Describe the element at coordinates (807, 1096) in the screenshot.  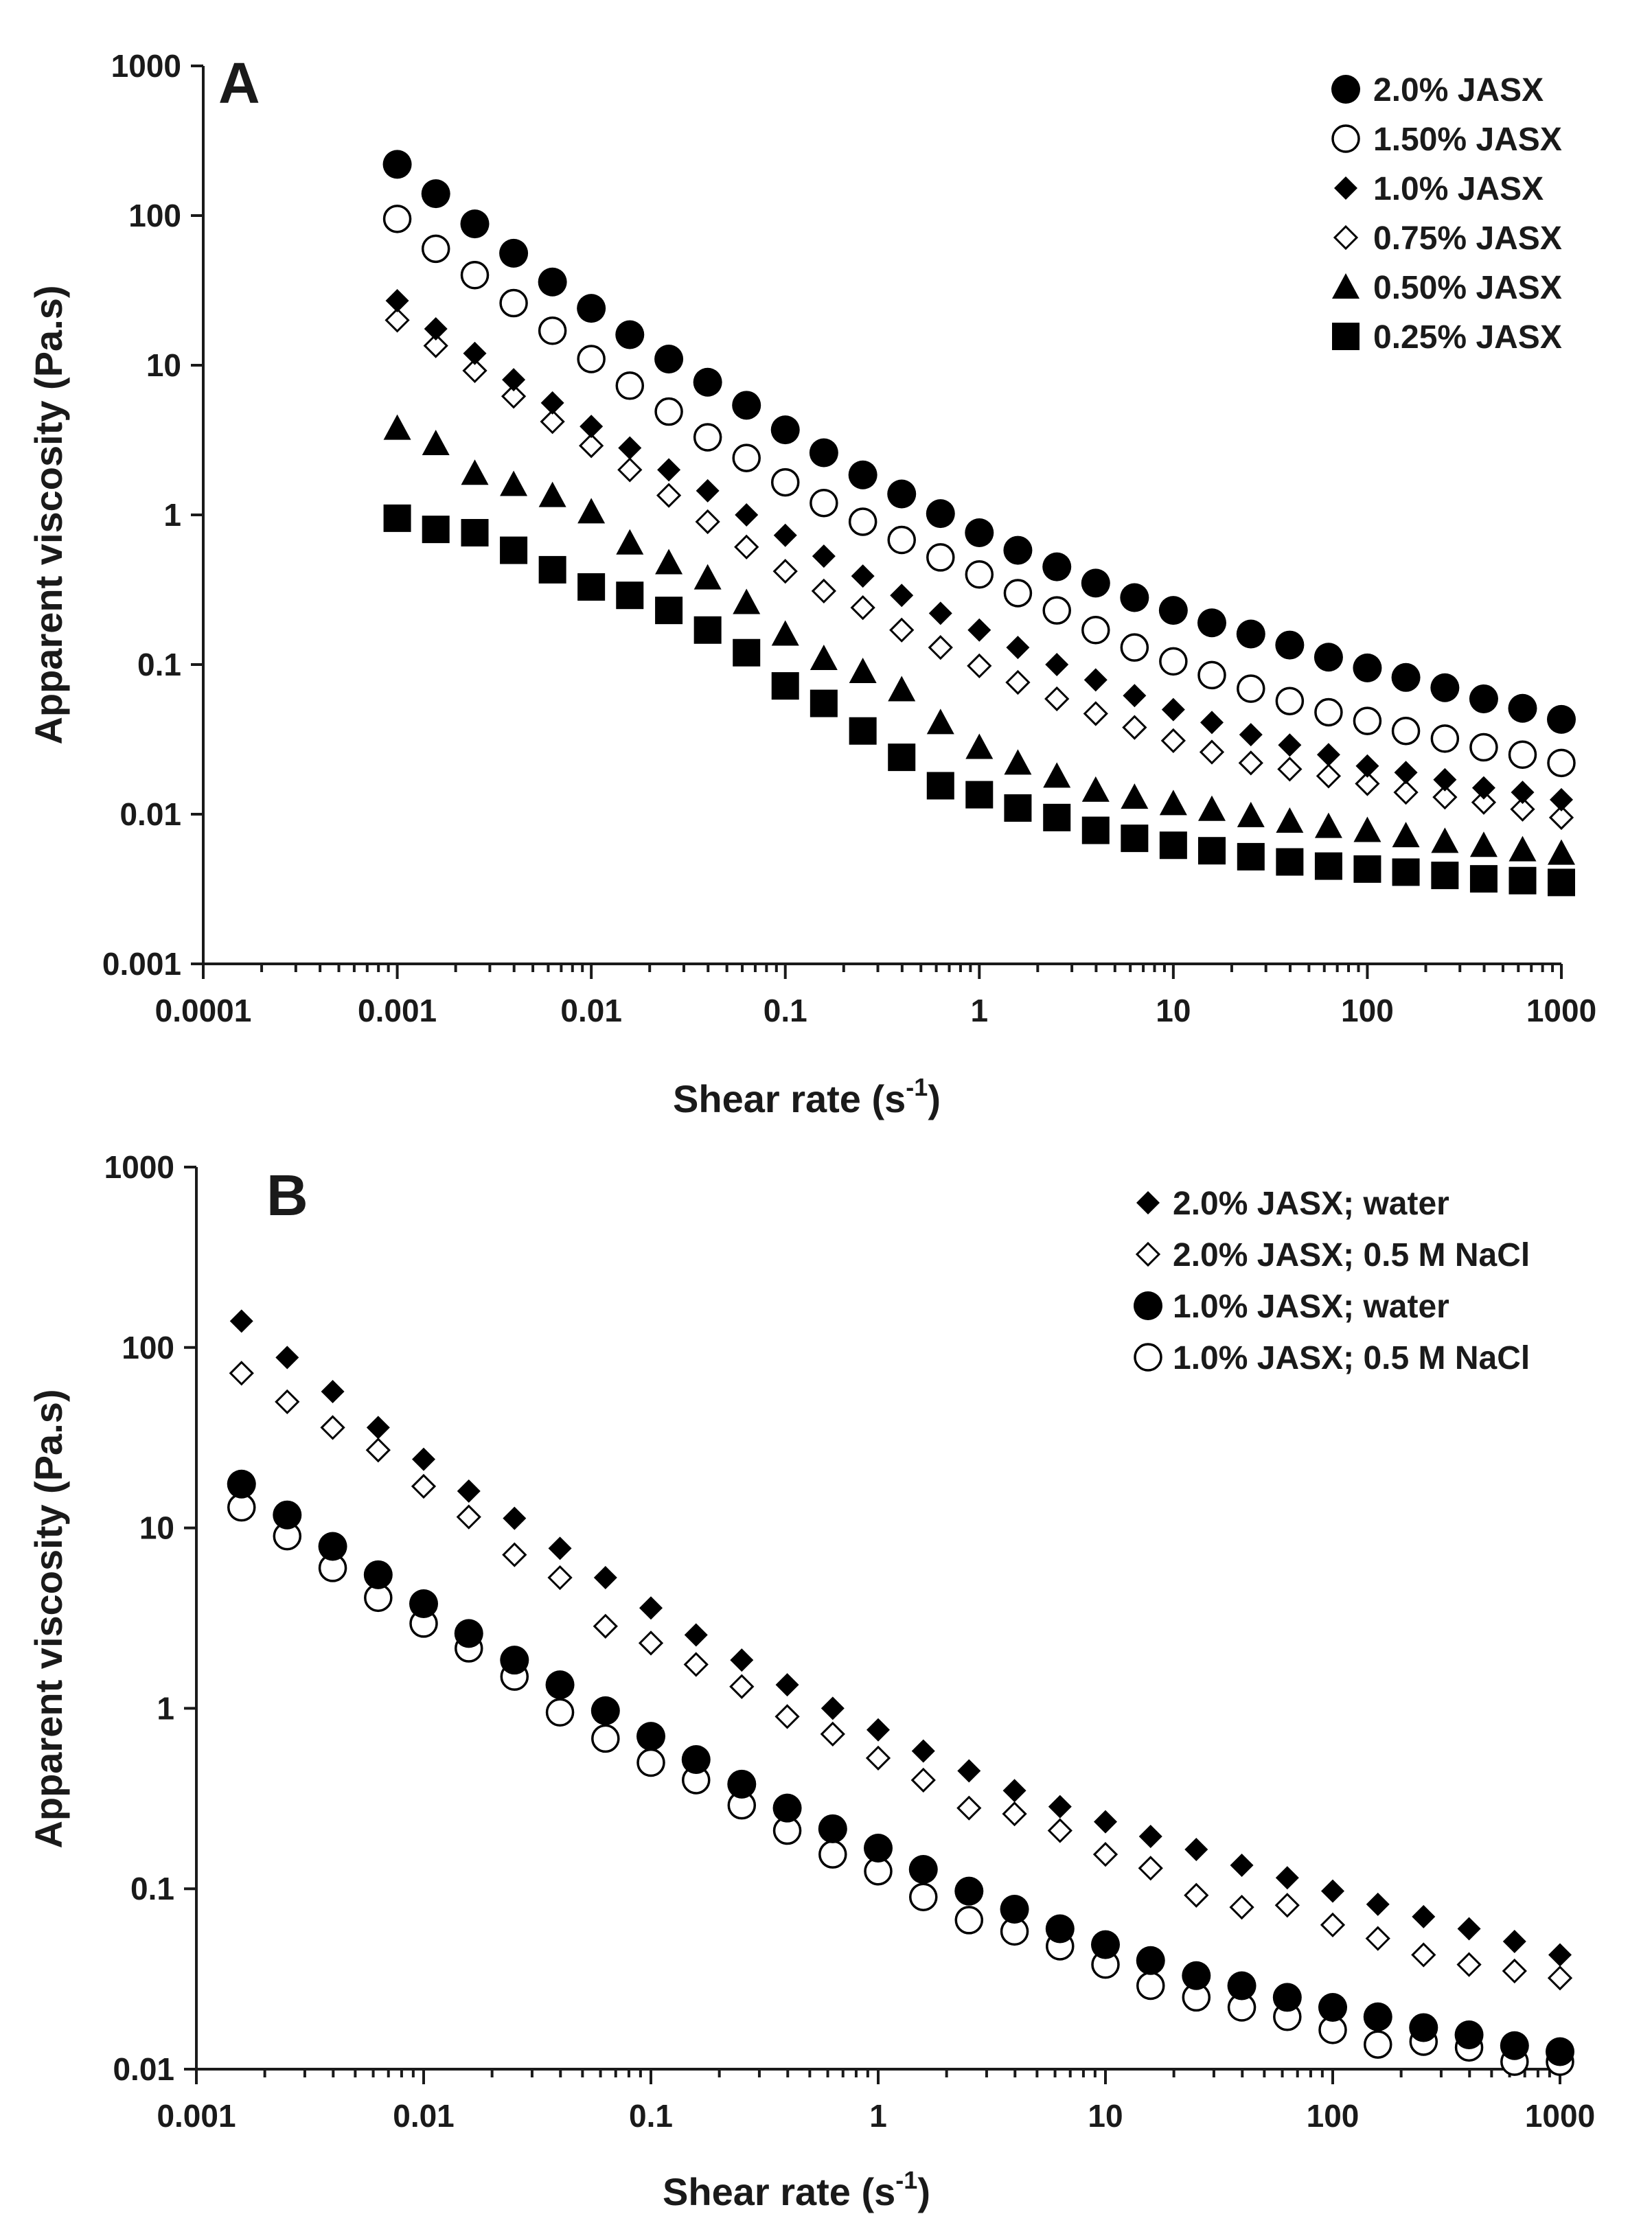
I see `x-axis-title: Shear rate (s-1)` at that location.